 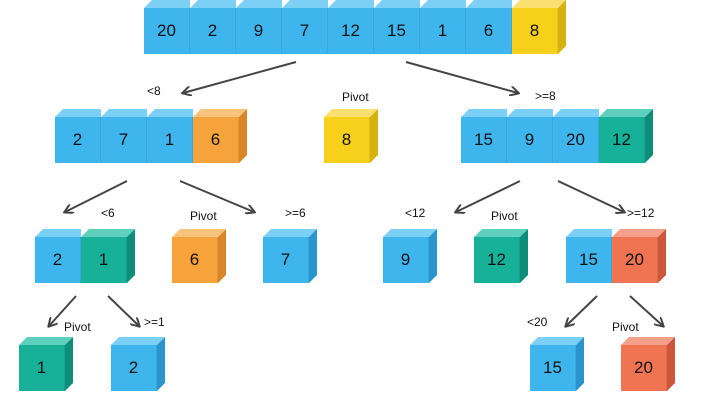 I want to click on label-pivot-12: Pivot, so click(x=504, y=216).